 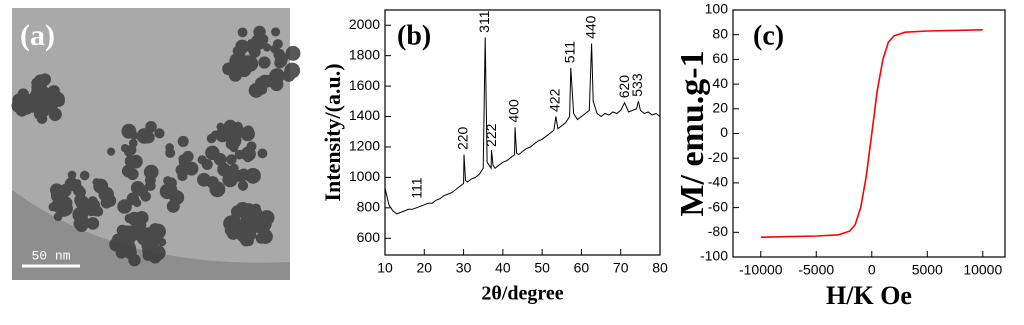 I want to click on peak-label: 511, so click(x=570, y=52).